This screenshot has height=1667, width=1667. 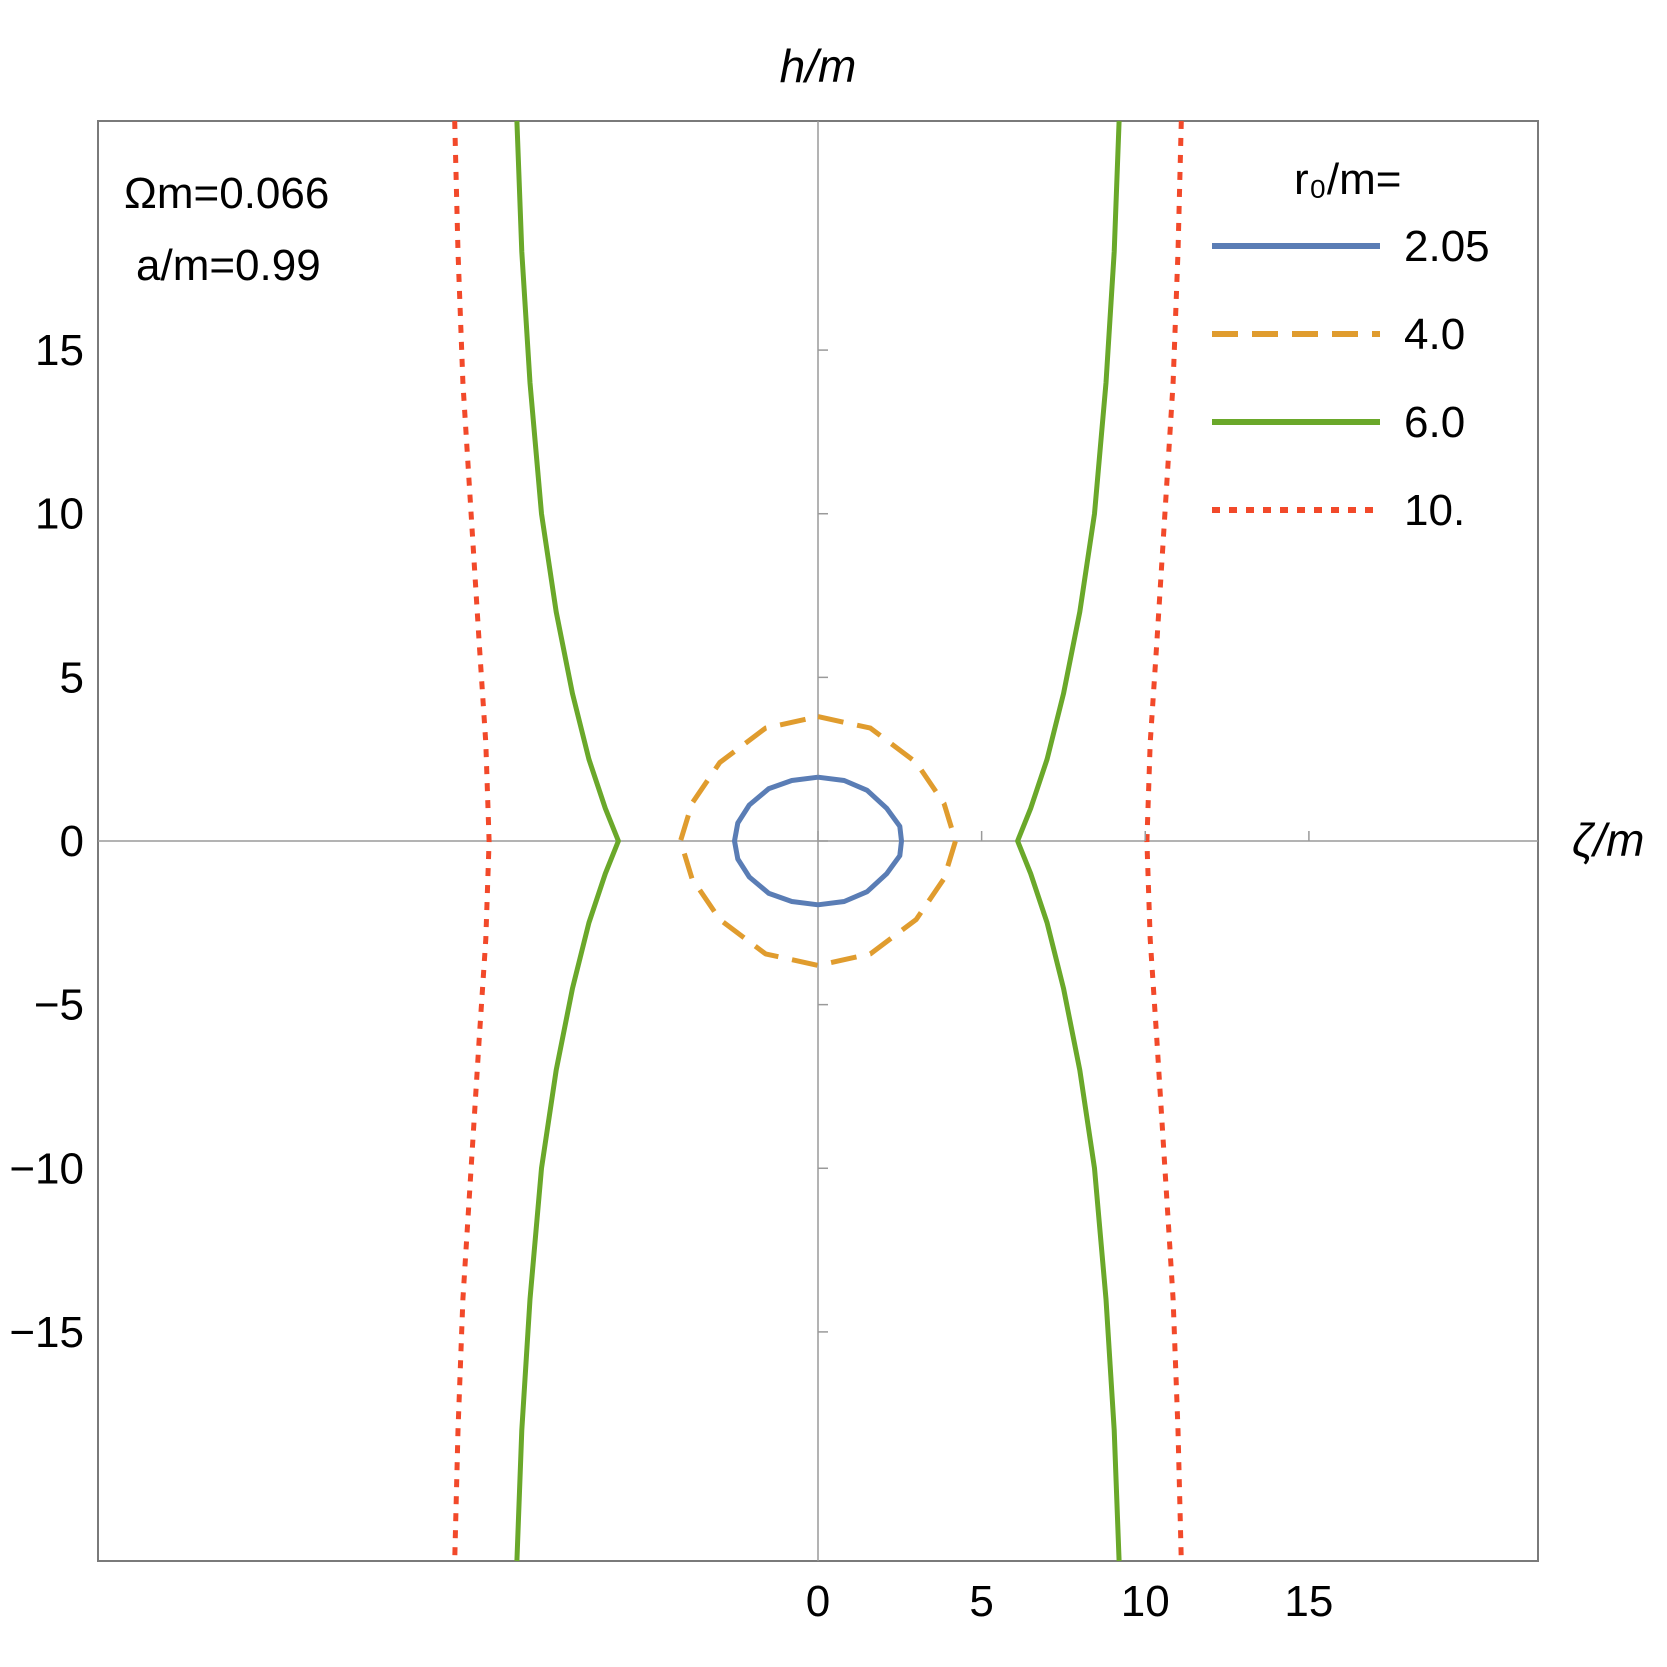 I want to click on y-tick-label: −5, so click(x=59, y=1005).